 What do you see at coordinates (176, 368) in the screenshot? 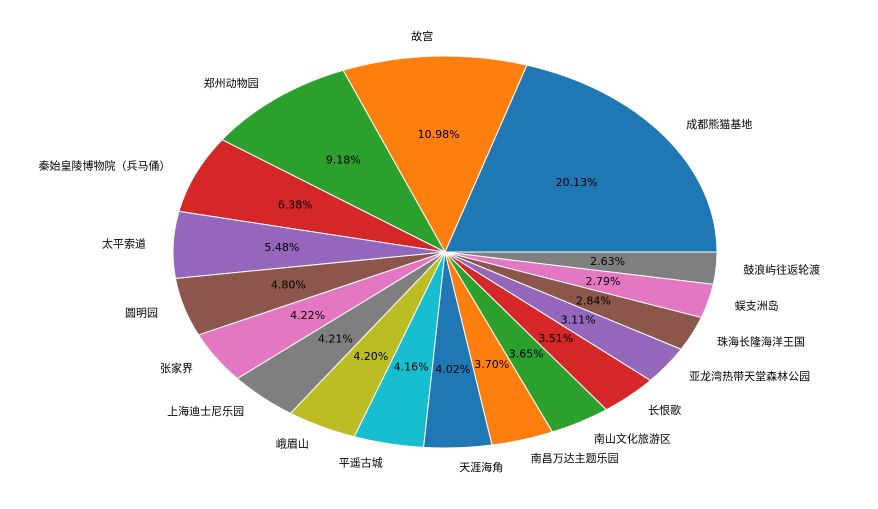
I see `slice-name-label: 张家界` at bounding box center [176, 368].